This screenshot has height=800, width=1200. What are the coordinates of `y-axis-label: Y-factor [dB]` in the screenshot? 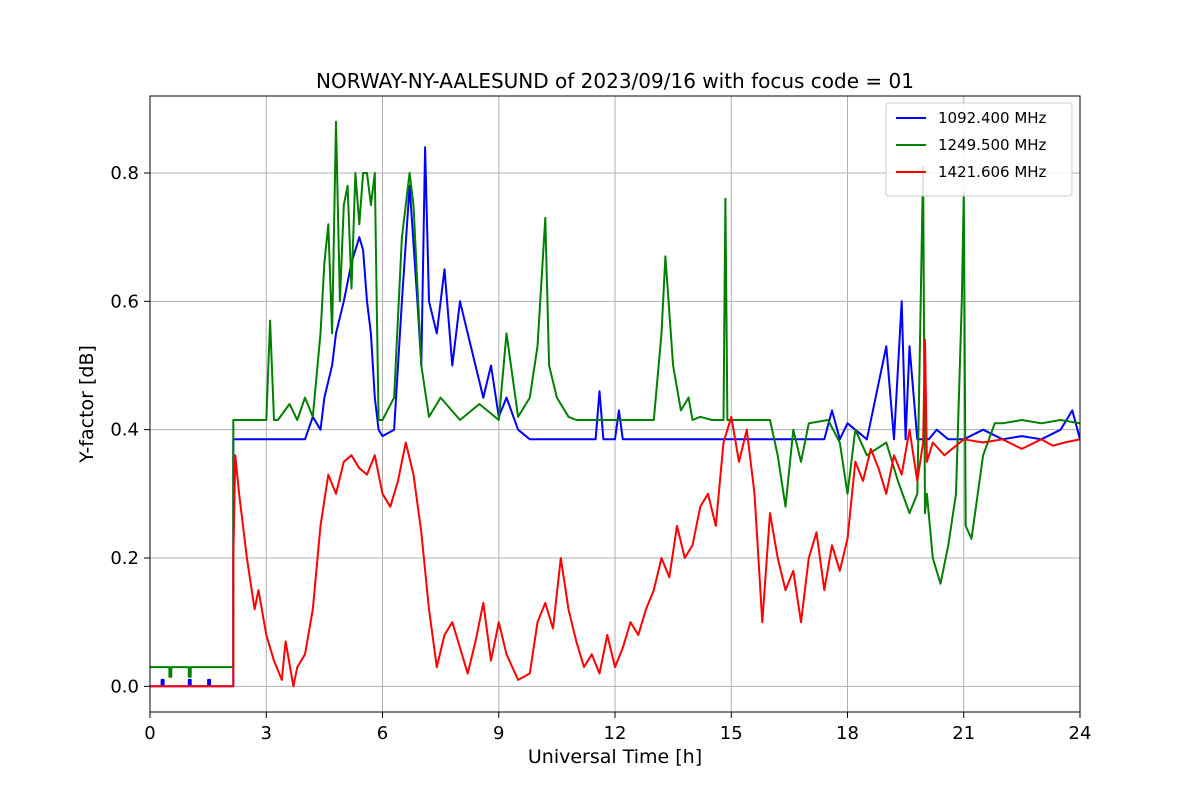 It's located at (87, 404).